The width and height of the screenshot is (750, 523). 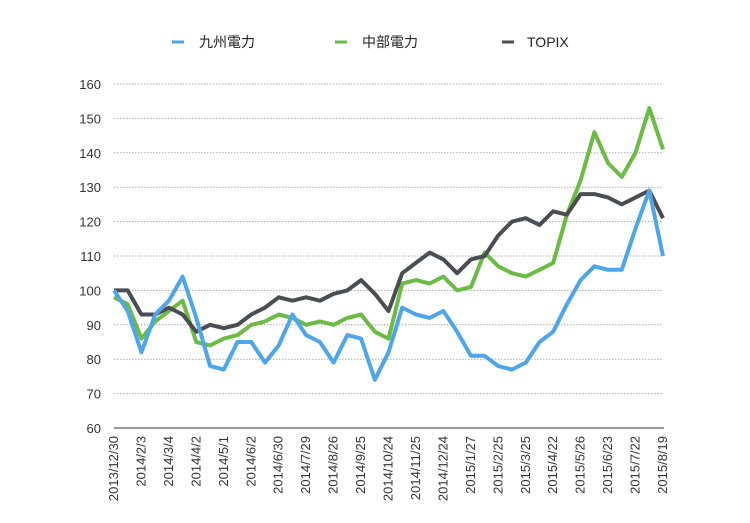 I want to click on x-tick-label: 2015/4/22, so click(x=552, y=465).